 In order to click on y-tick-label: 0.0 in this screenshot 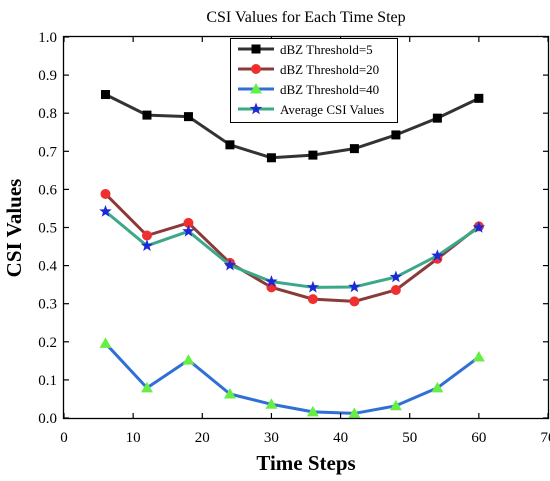, I will do `click(47, 419)`.